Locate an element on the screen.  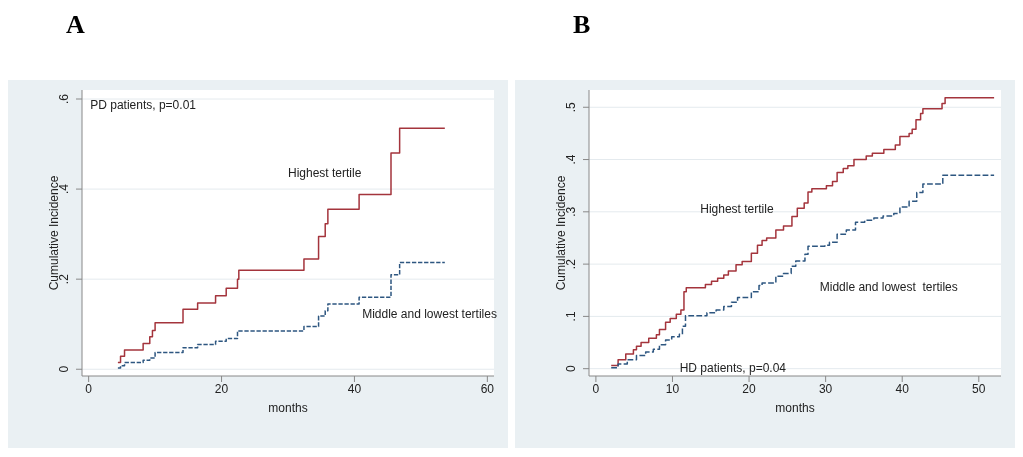
x-tick-label: 60 is located at coordinates (487, 388).